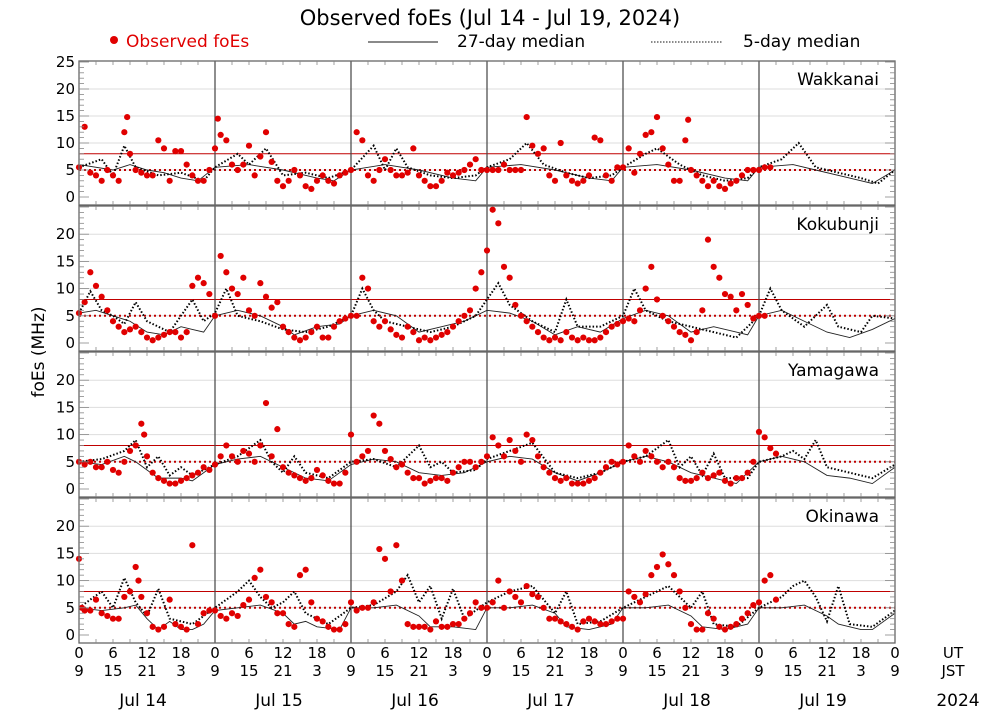  I want to click on jst-tick-label: 3, so click(861, 671).